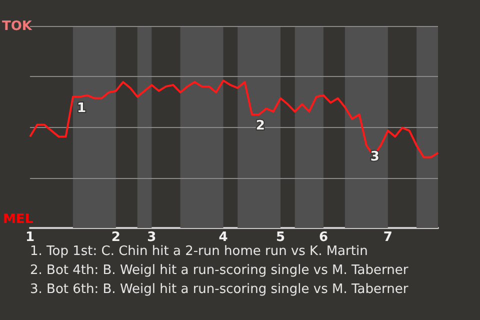  What do you see at coordinates (199, 251) in the screenshot?
I see `text: 1. Top 1st: C. Chin hit a 2-run home run vs K. Martin` at bounding box center [199, 251].